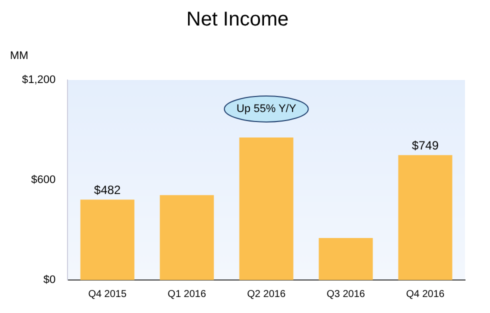 Image resolution: width=490 pixels, height=313 pixels. I want to click on y-axis-title: MM, so click(19, 56).